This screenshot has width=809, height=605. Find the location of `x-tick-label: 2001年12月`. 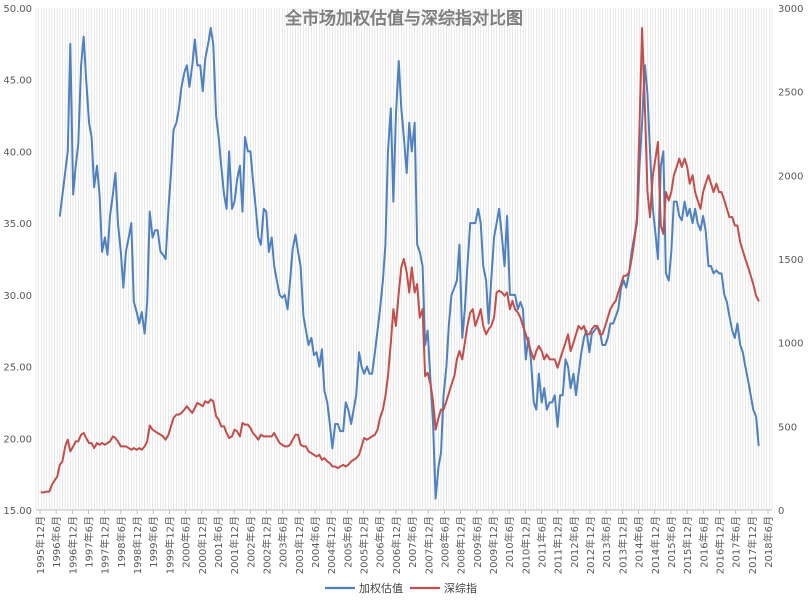

x-tick-label: 2001年12月 is located at coordinates (234, 545).